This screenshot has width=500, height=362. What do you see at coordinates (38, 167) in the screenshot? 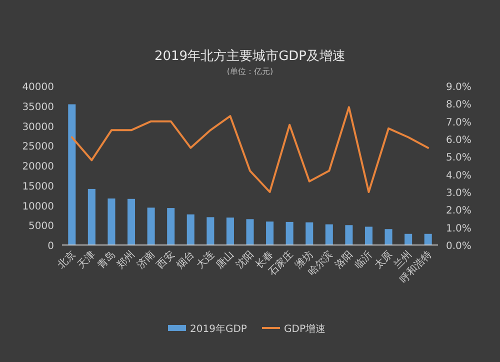
I see `y-tick-label: 20000` at bounding box center [38, 167].